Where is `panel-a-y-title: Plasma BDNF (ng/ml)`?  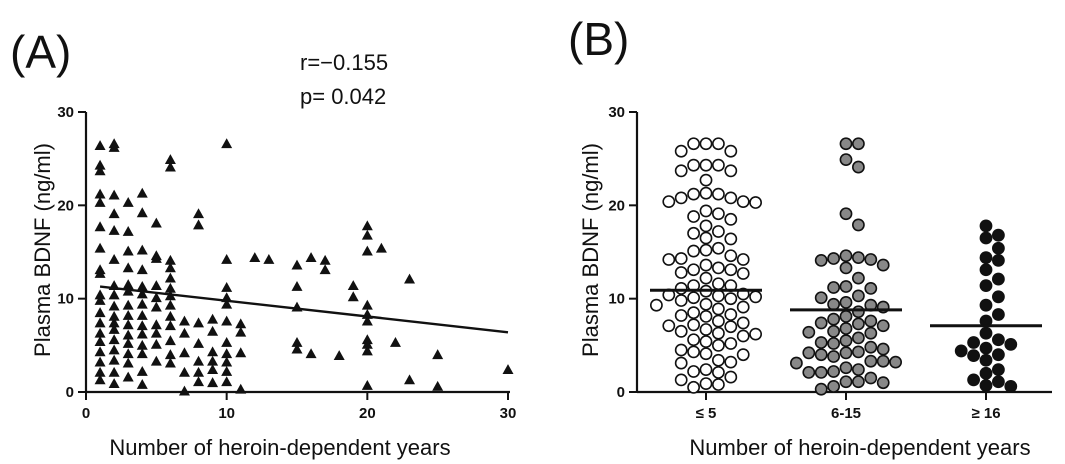 panel-a-y-title: Plasma BDNF (ng/ml) is located at coordinates (42, 250).